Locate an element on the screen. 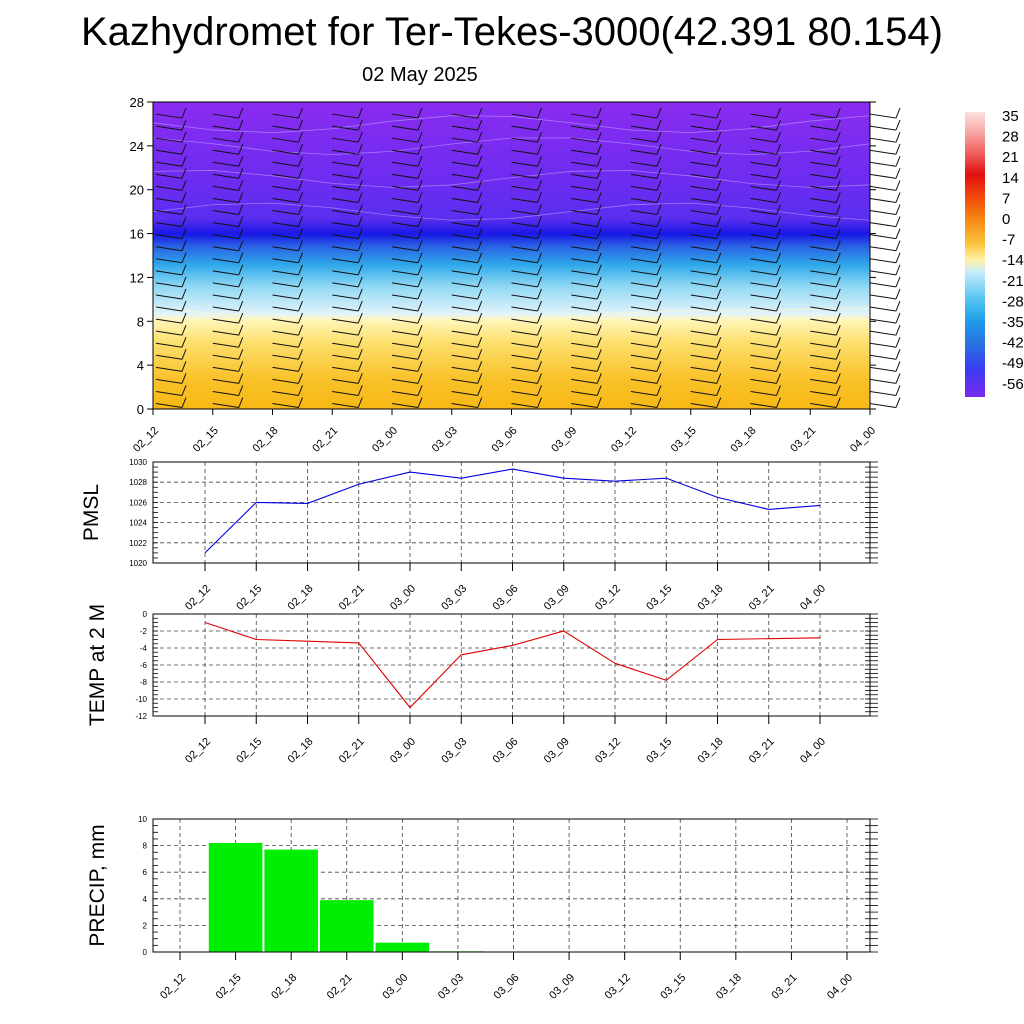  x-tick-label: 04_00 is located at coordinates (813, 751).